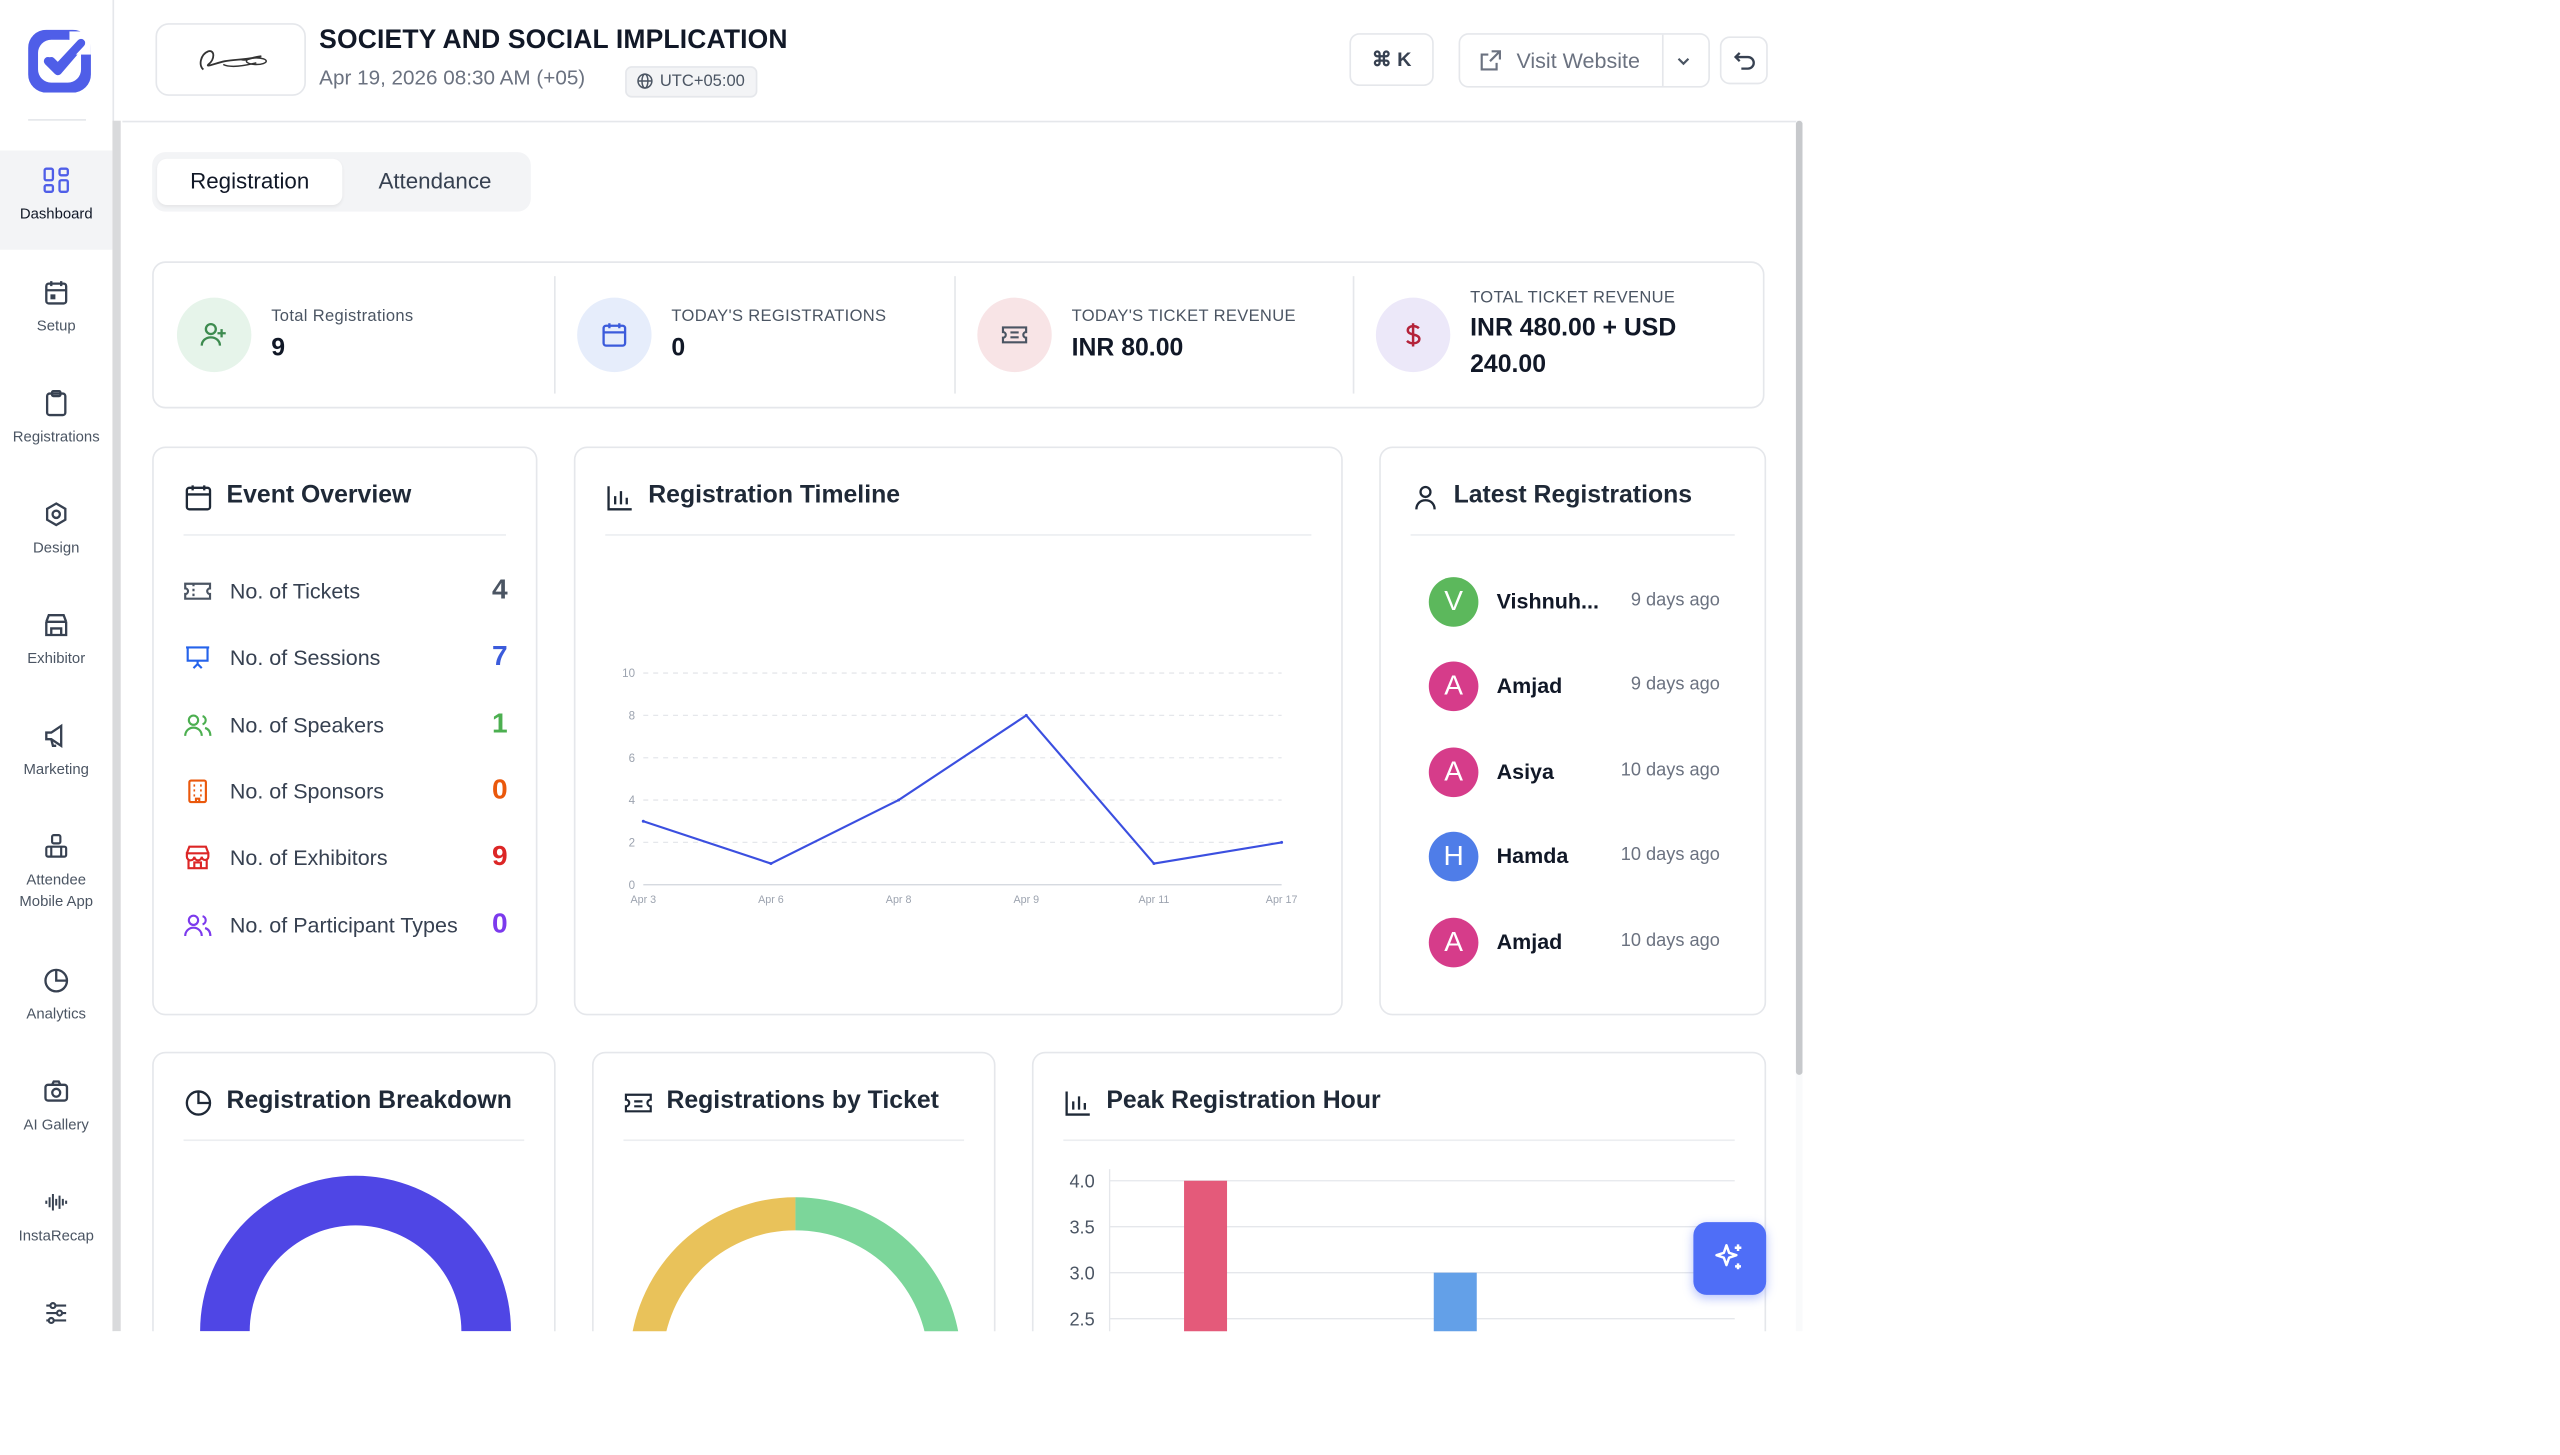 This screenshot has width=2560, height=1455. What do you see at coordinates (1574, 772) in the screenshot?
I see `latest-registration-item: A Asiya 10 days ago` at bounding box center [1574, 772].